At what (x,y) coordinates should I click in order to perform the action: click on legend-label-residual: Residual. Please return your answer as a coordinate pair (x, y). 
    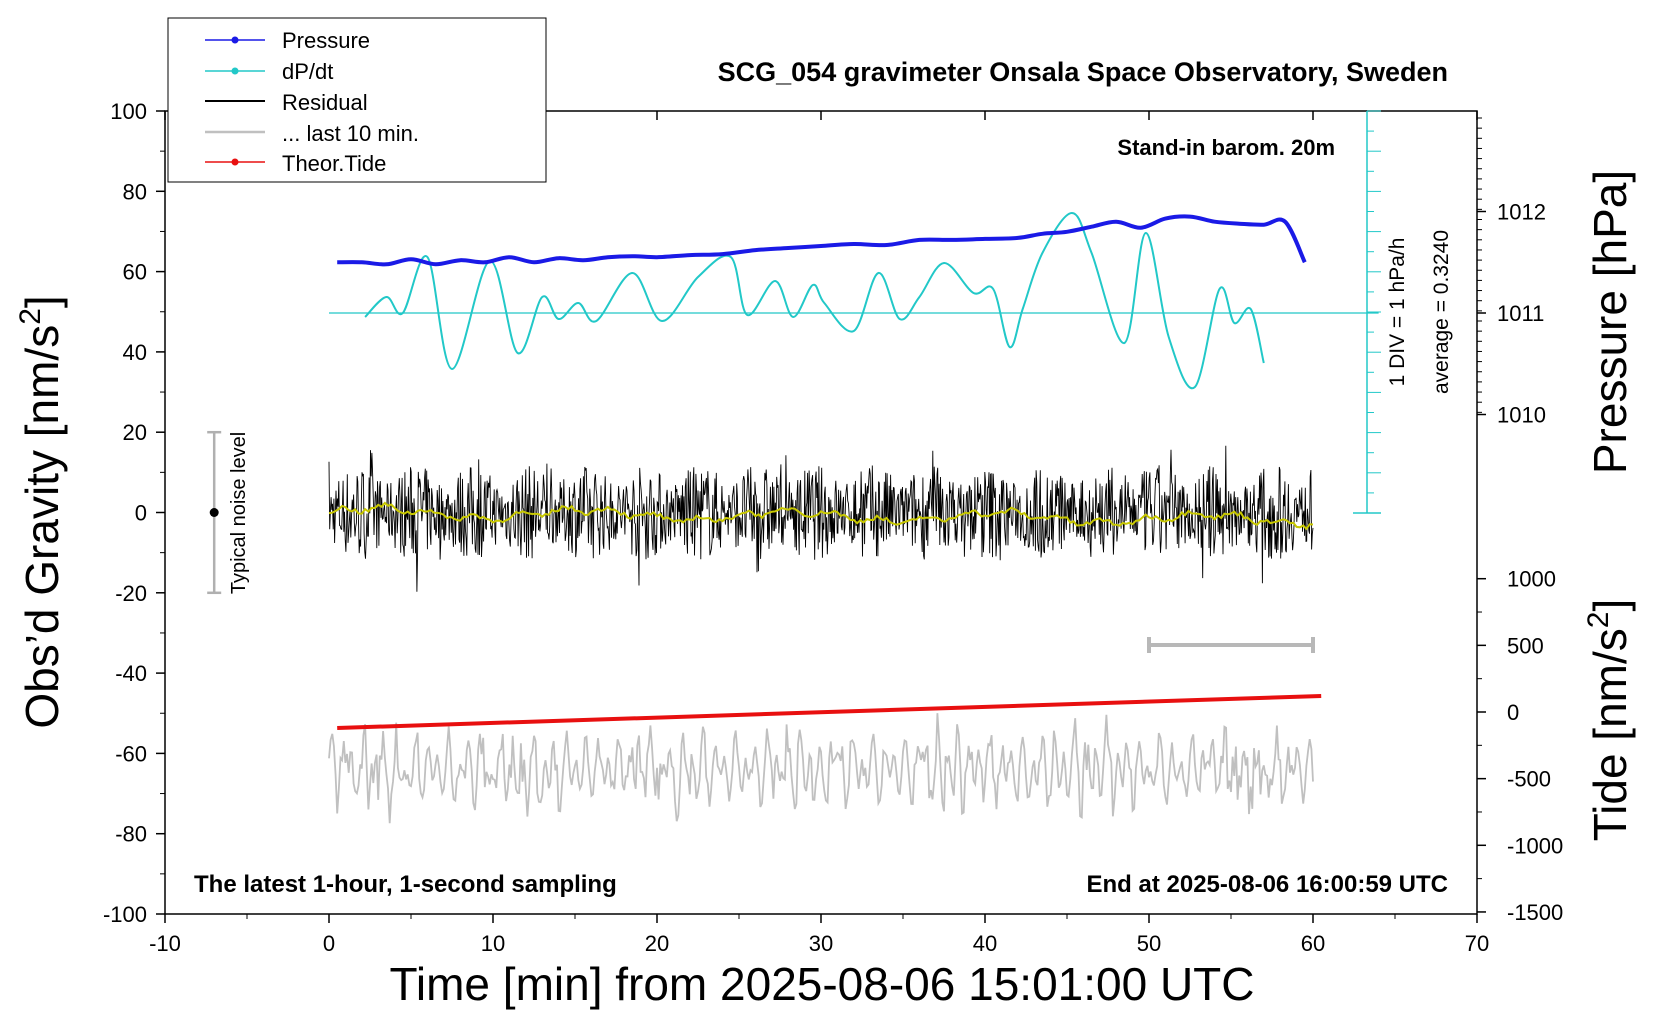
    Looking at the image, I should click on (325, 102).